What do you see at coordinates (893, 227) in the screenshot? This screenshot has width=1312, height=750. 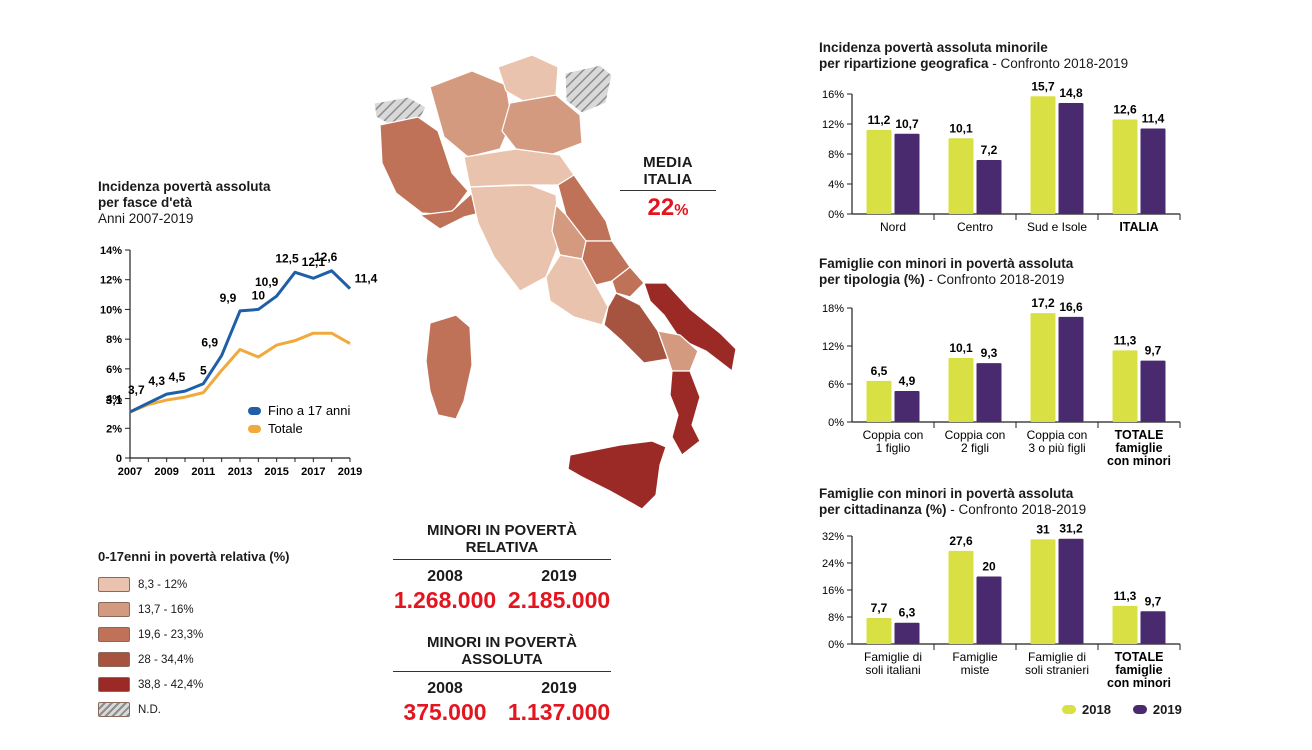 I see `x-category-label: Nord` at bounding box center [893, 227].